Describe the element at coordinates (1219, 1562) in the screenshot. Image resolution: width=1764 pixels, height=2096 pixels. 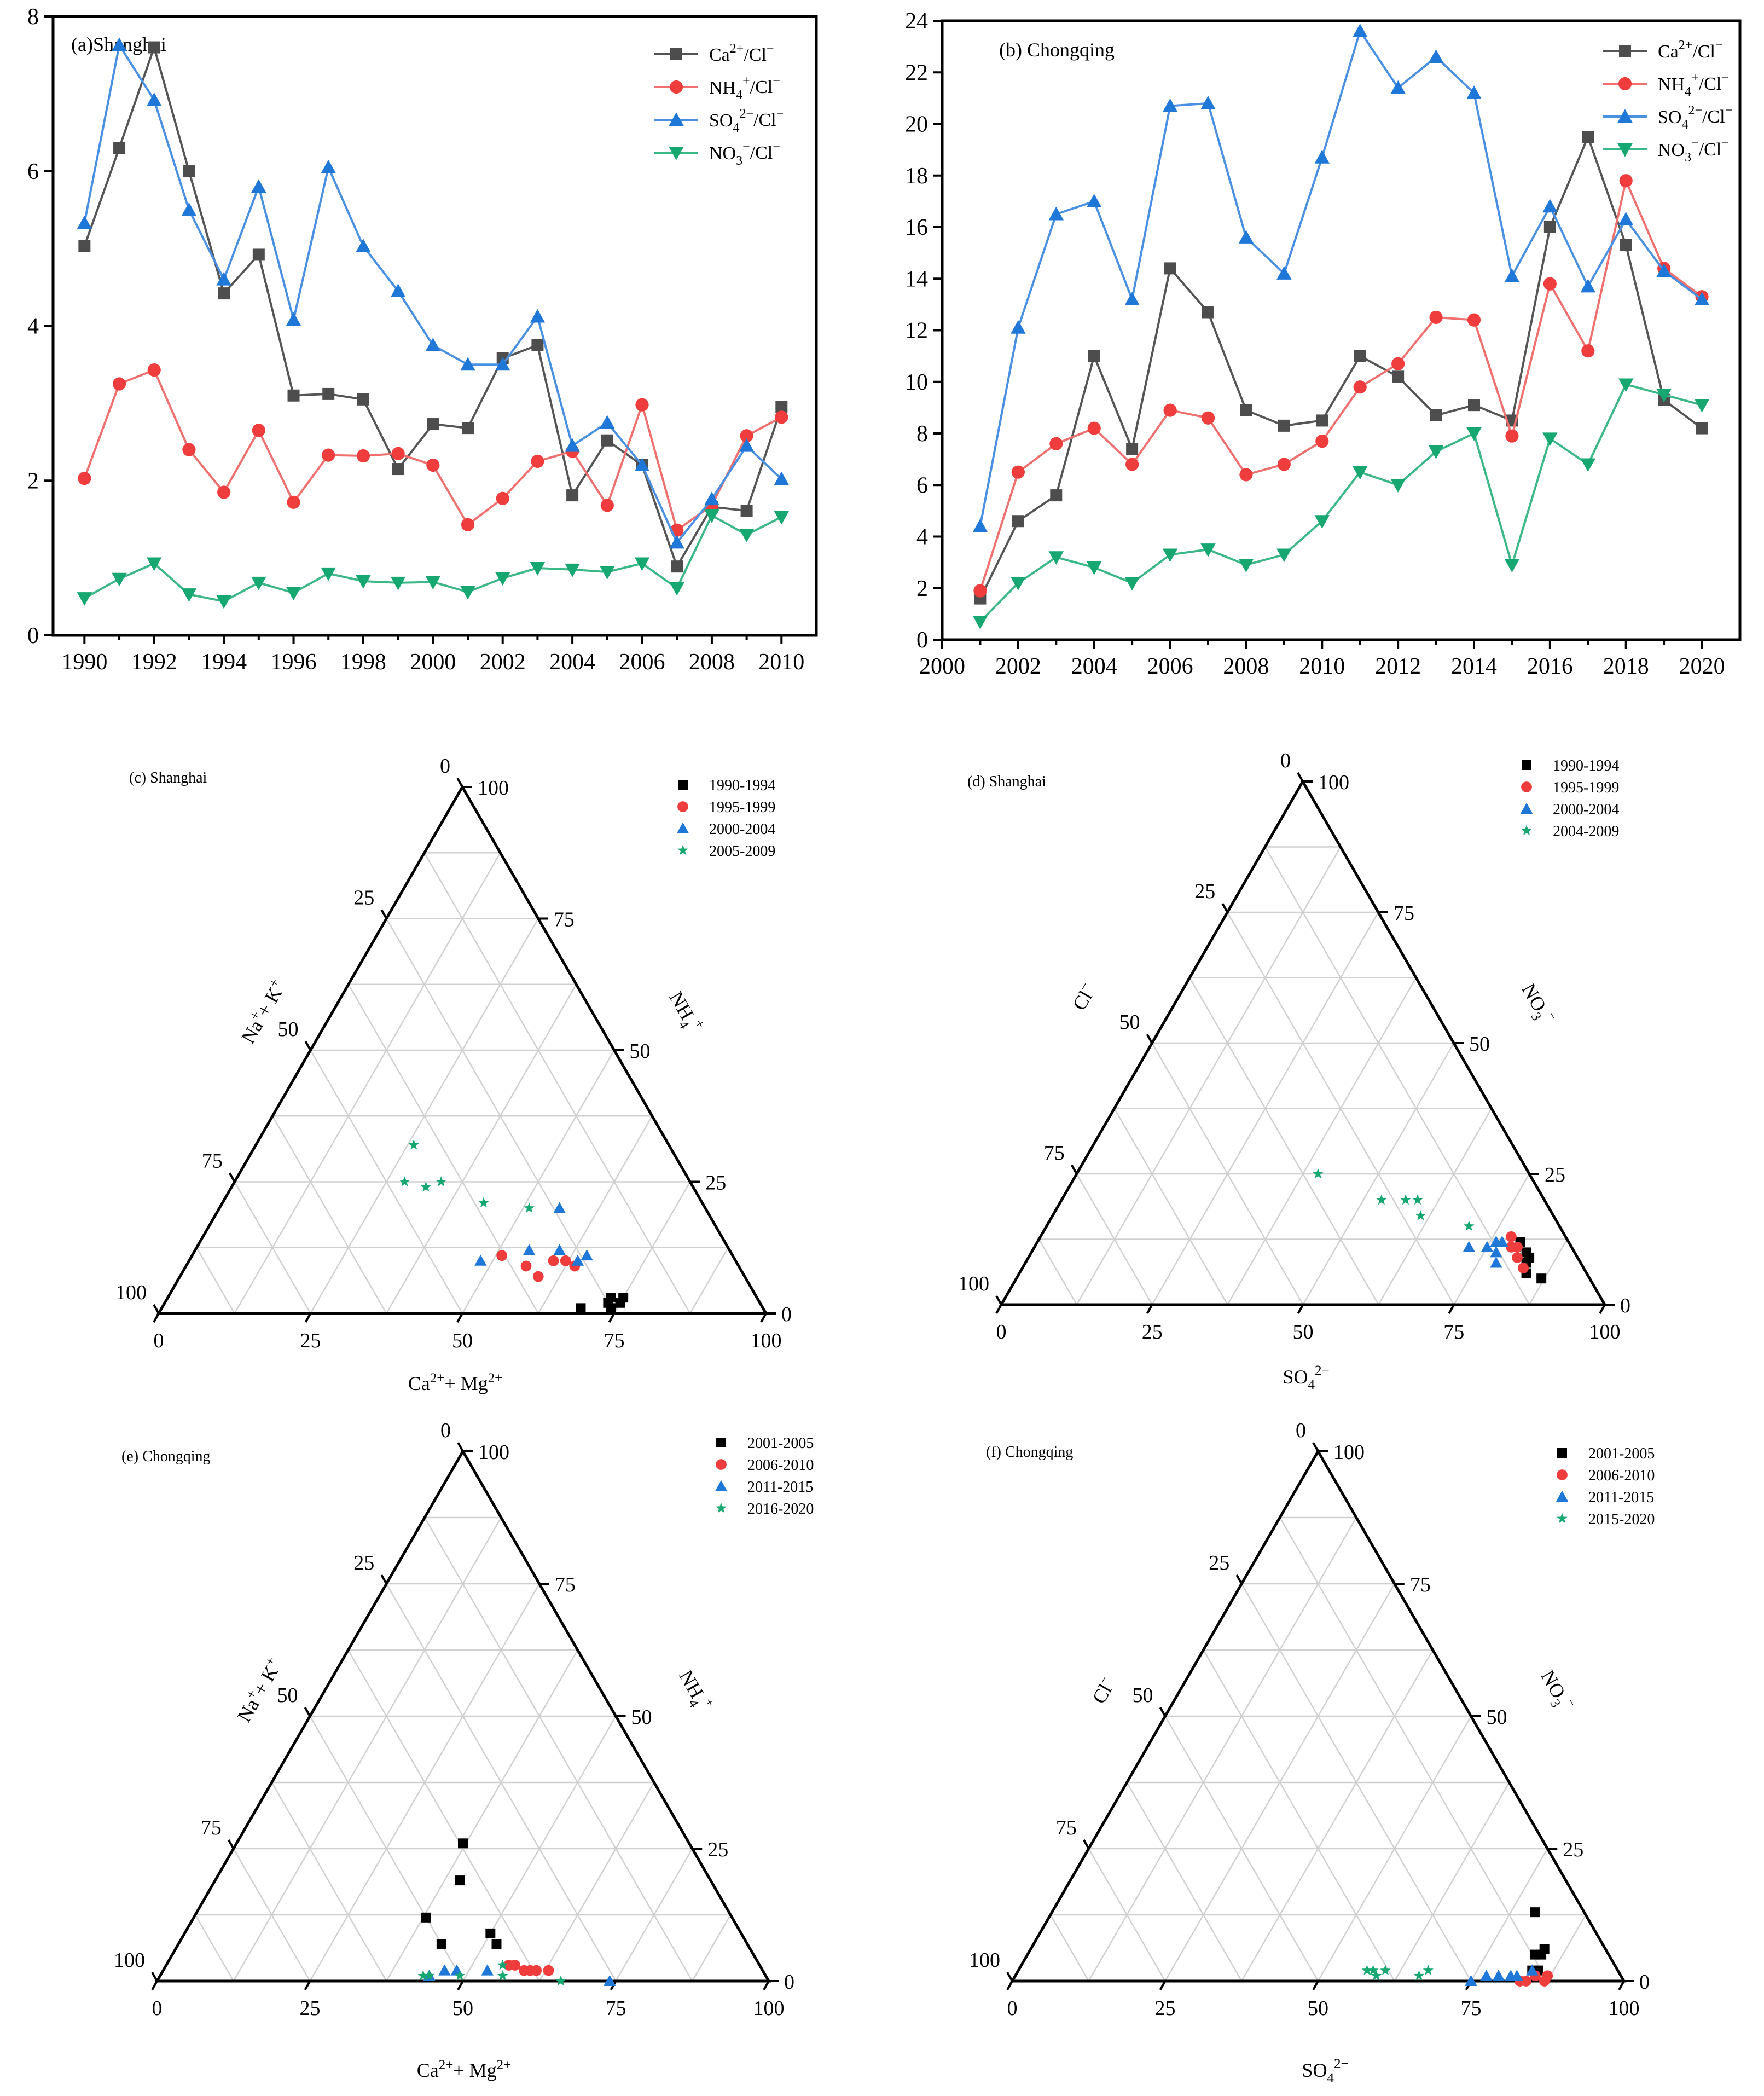
I see `panel-f-left-tick-label: 25` at that location.